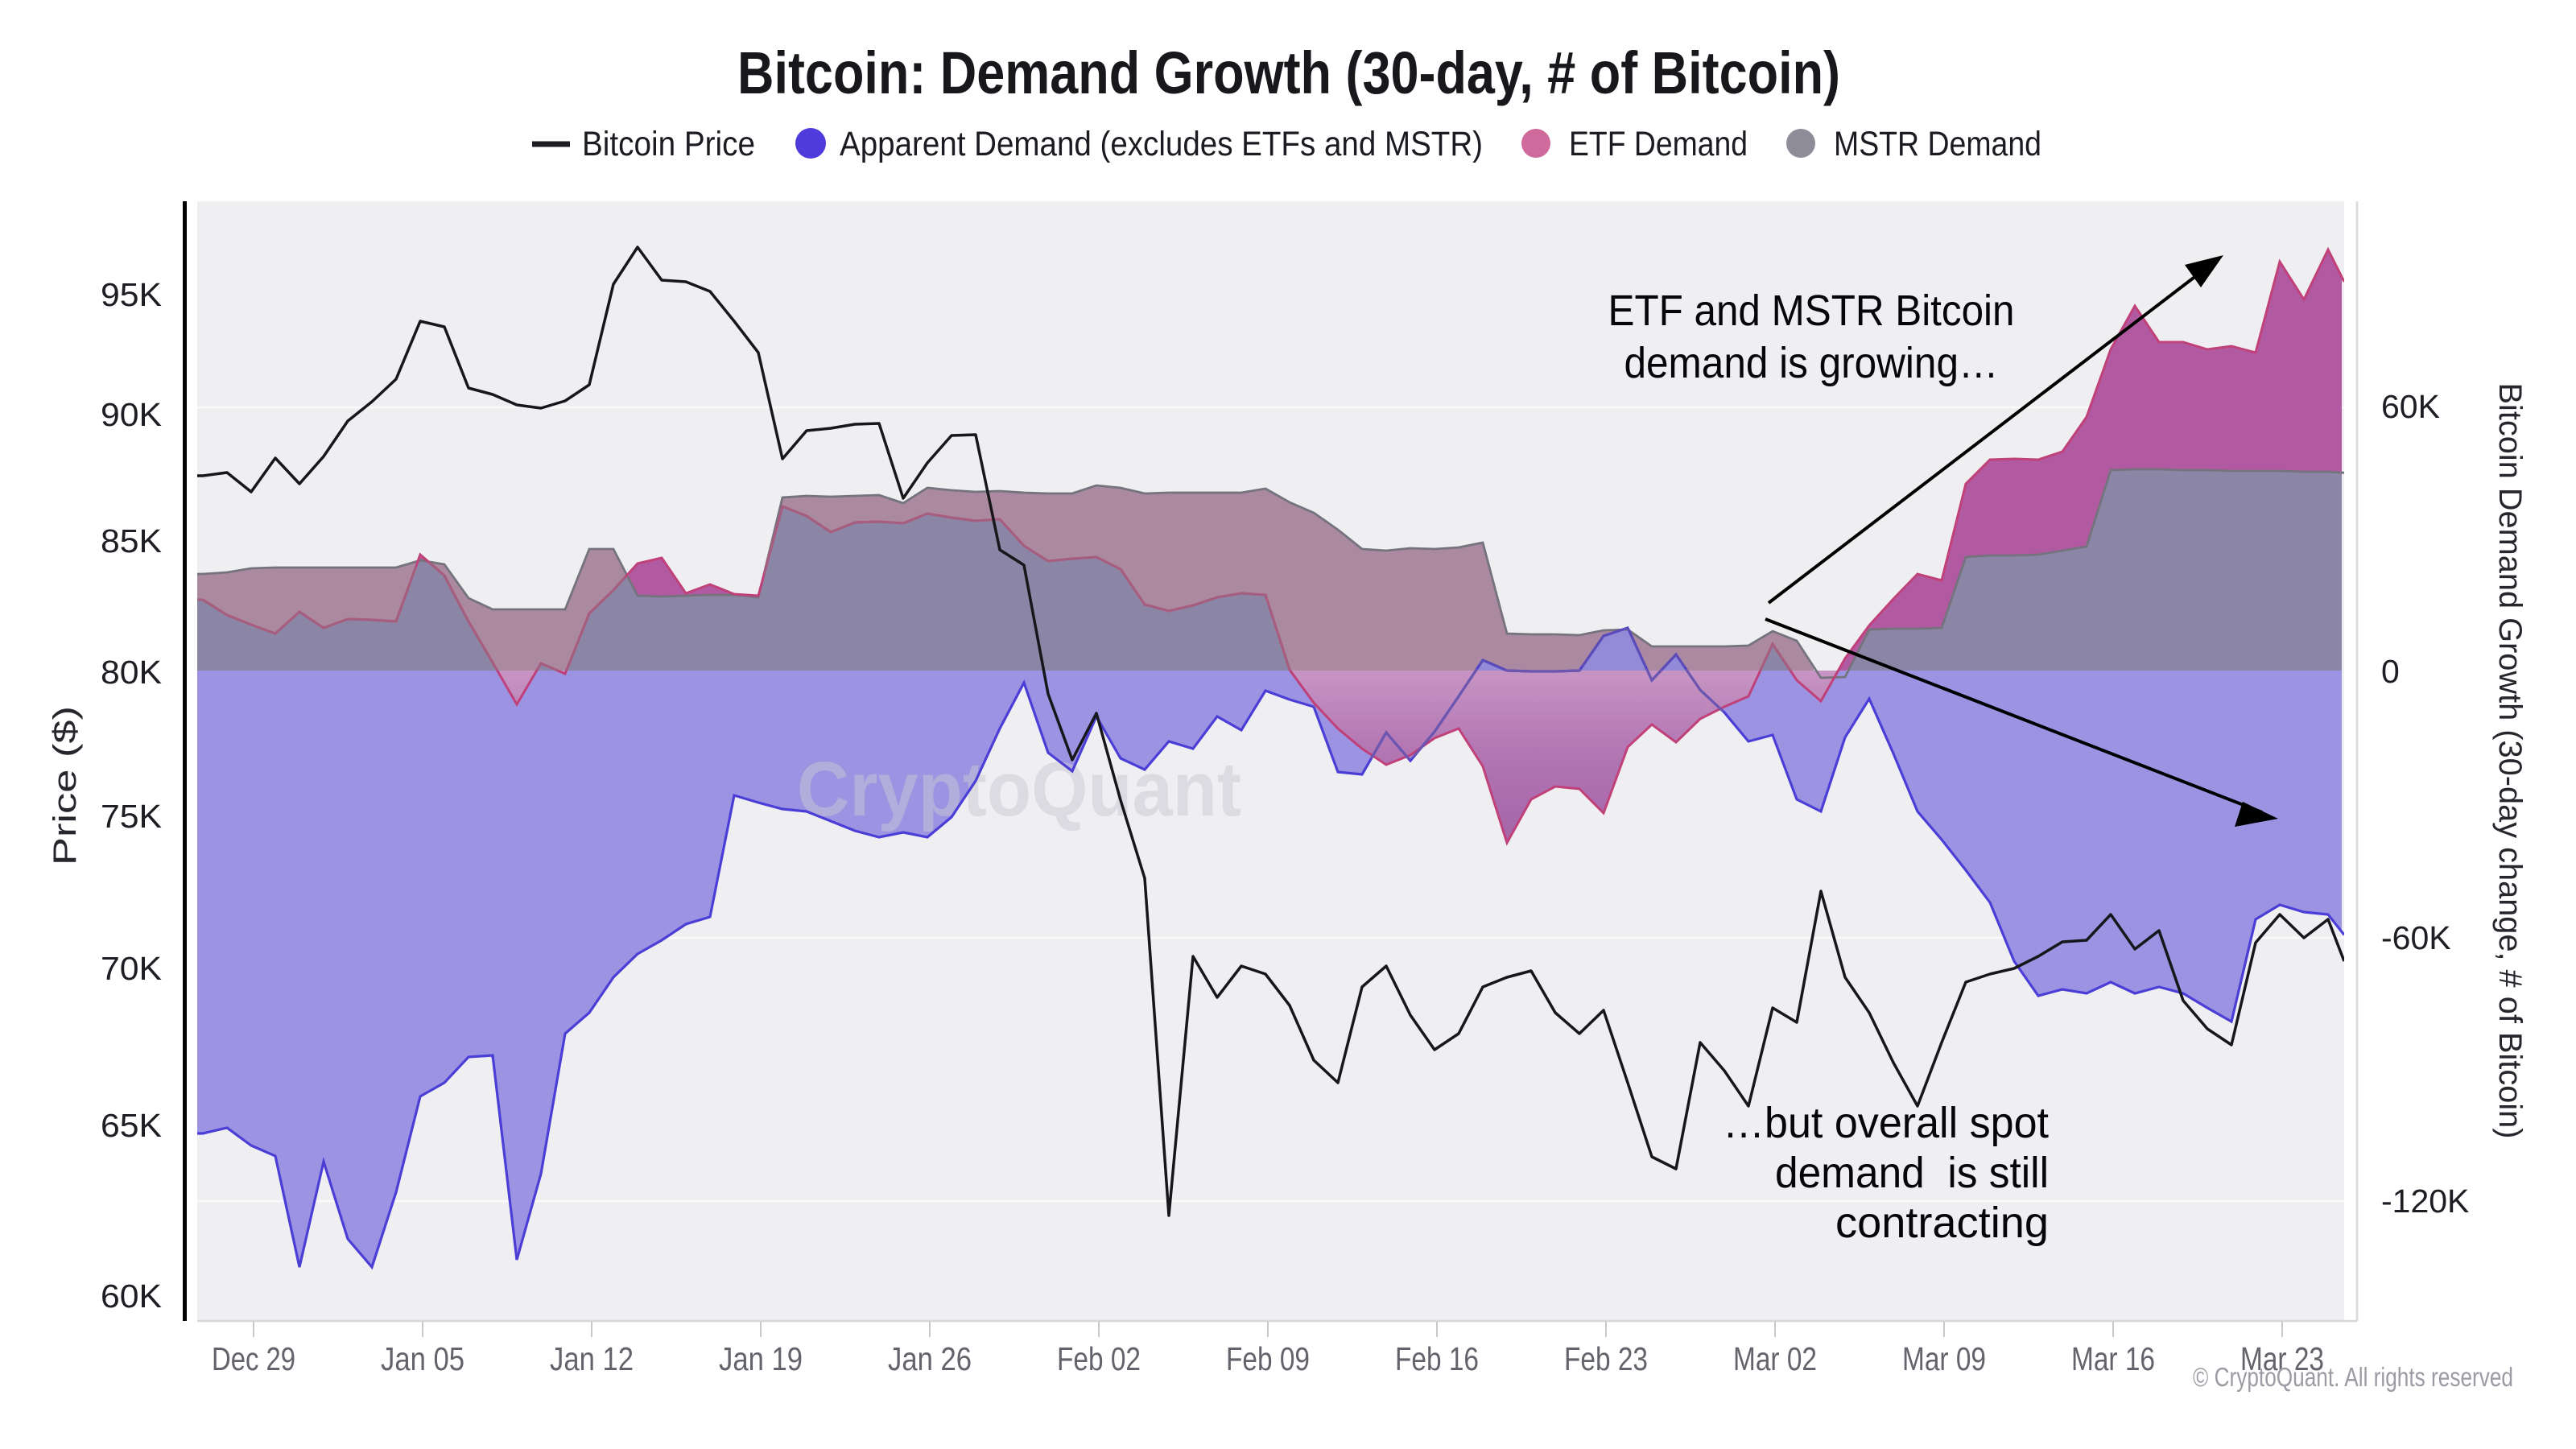 This screenshot has width=2576, height=1449. Describe the element at coordinates (1606, 1358) in the screenshot. I see `svg-text: Feb 23` at that location.